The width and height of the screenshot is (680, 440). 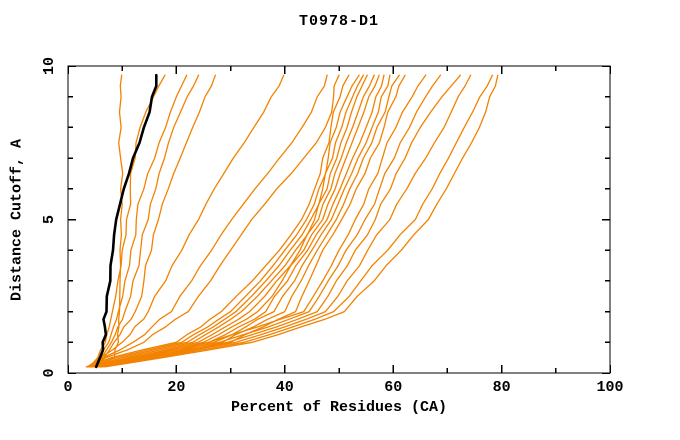 What do you see at coordinates (176, 387) in the screenshot?
I see `x-tick-label: 20` at bounding box center [176, 387].